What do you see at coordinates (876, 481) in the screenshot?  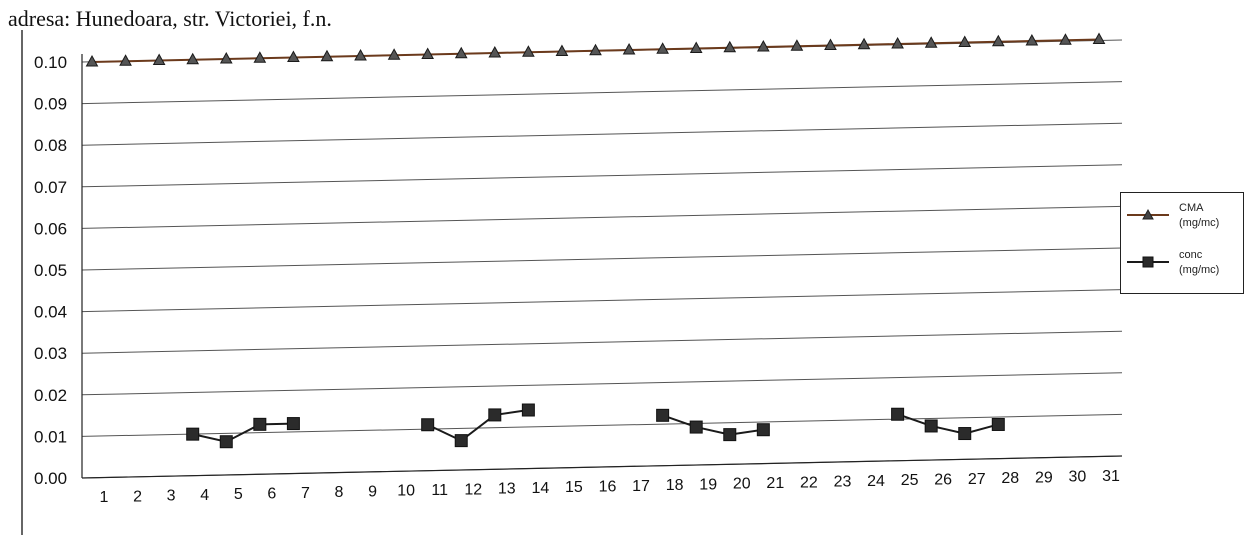 I see `x-tick-label: 24` at bounding box center [876, 481].